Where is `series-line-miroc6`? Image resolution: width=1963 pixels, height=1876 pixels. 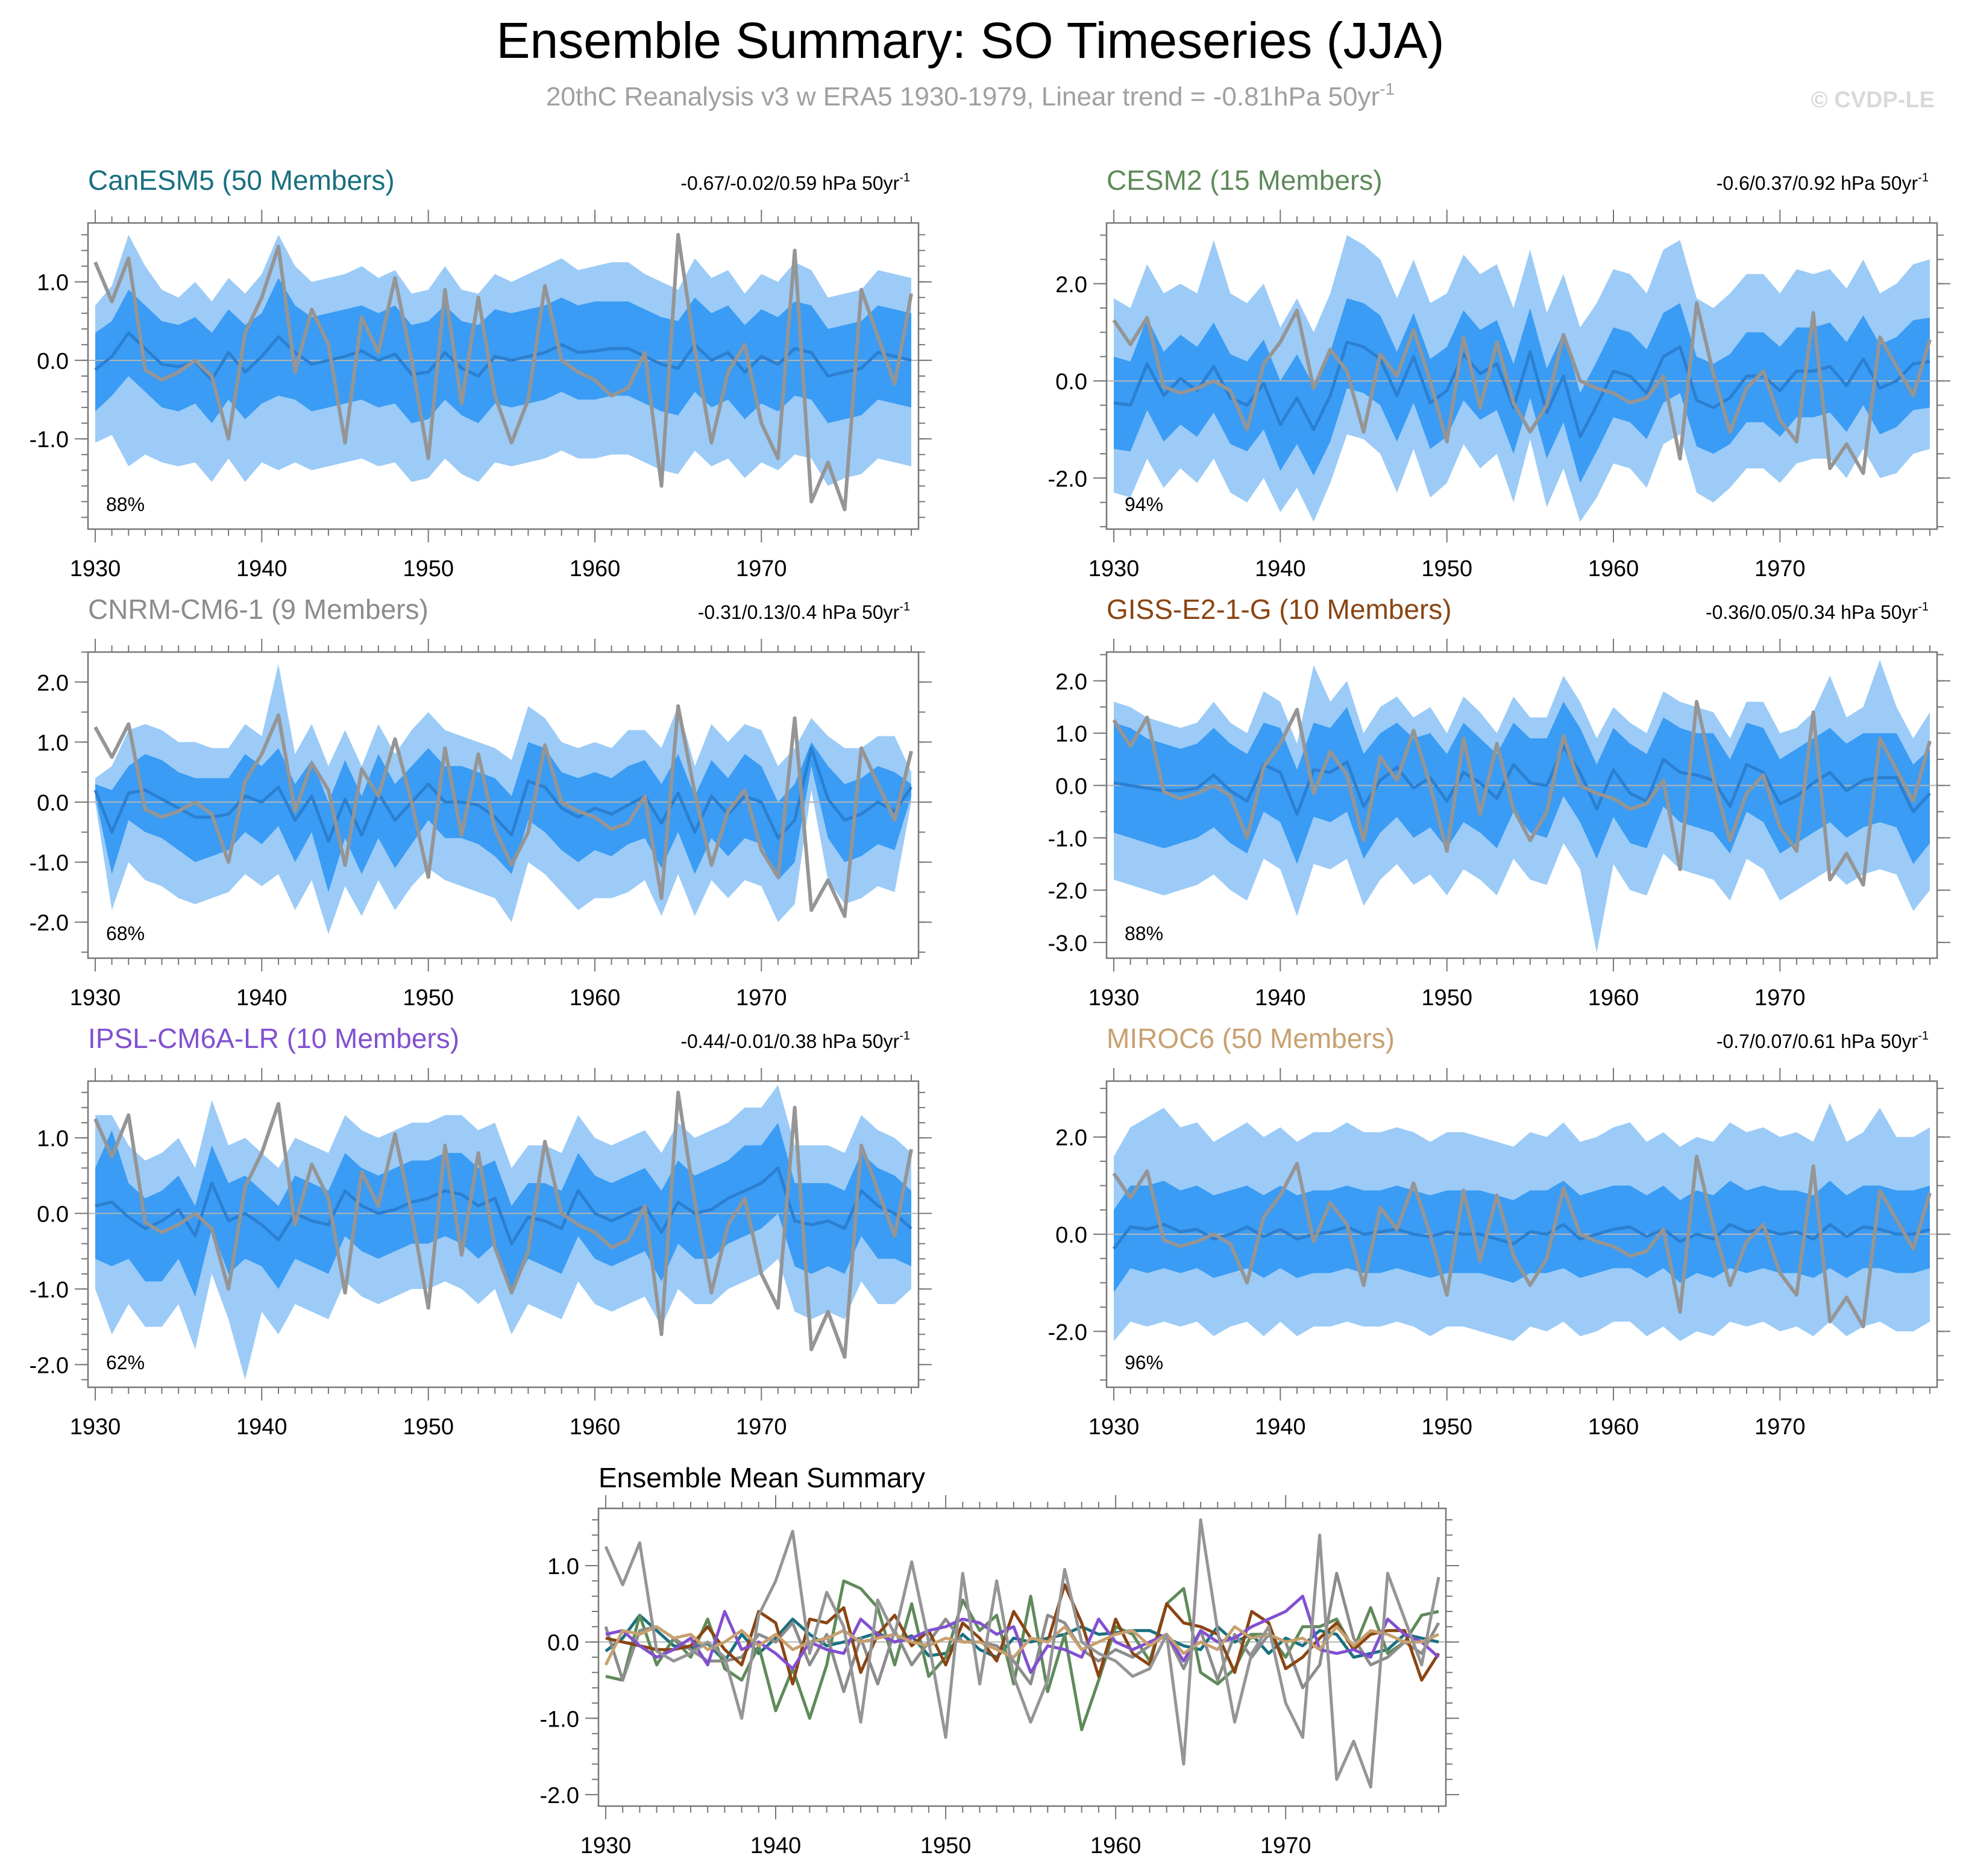 series-line-miroc6 is located at coordinates (1022, 1645).